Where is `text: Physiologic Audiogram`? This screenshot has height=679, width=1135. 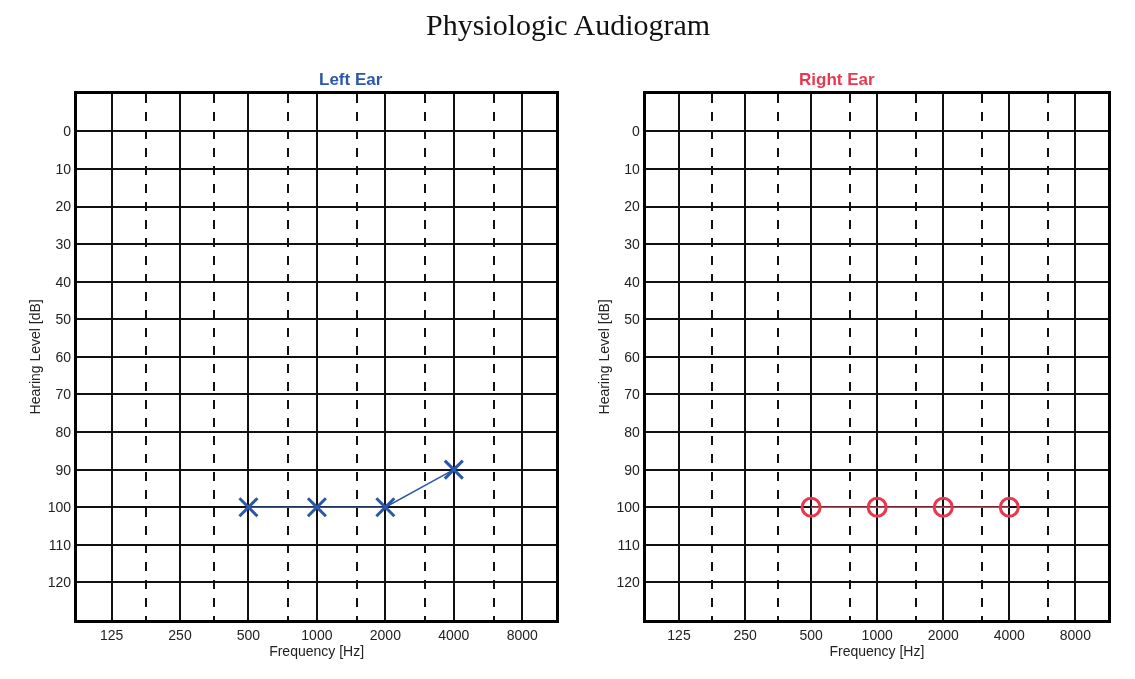
text: Physiologic Audiogram is located at coordinates (568, 24).